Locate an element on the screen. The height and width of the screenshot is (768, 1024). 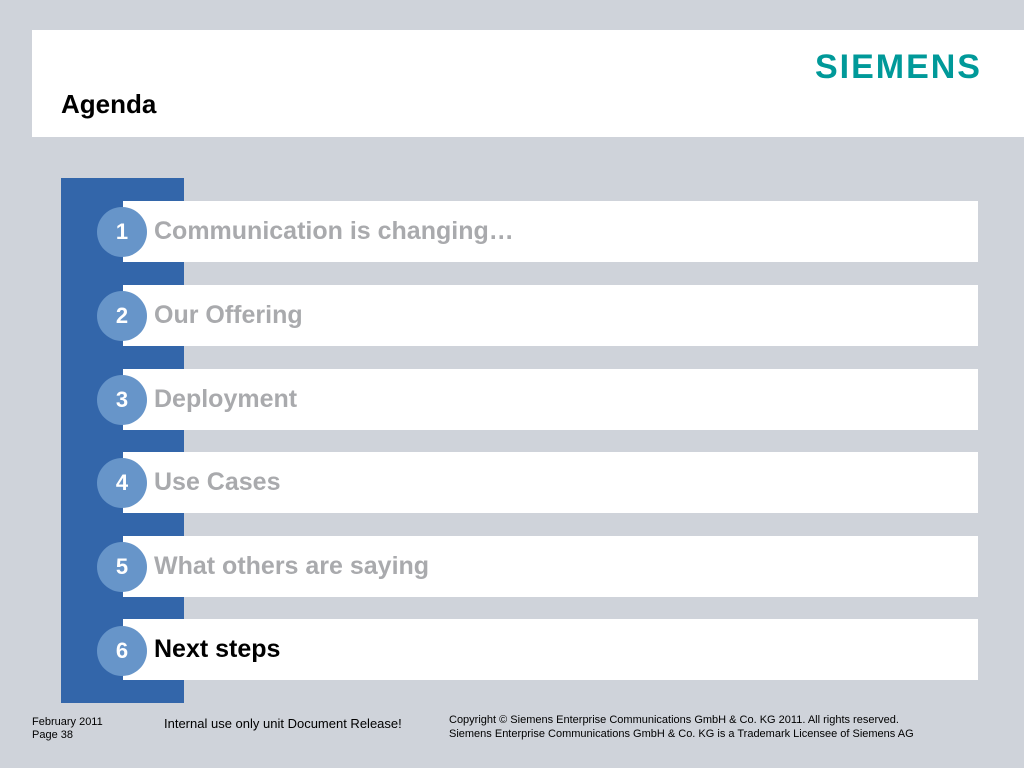
slide-header: Agenda SIEMENS is located at coordinates (528, 83).